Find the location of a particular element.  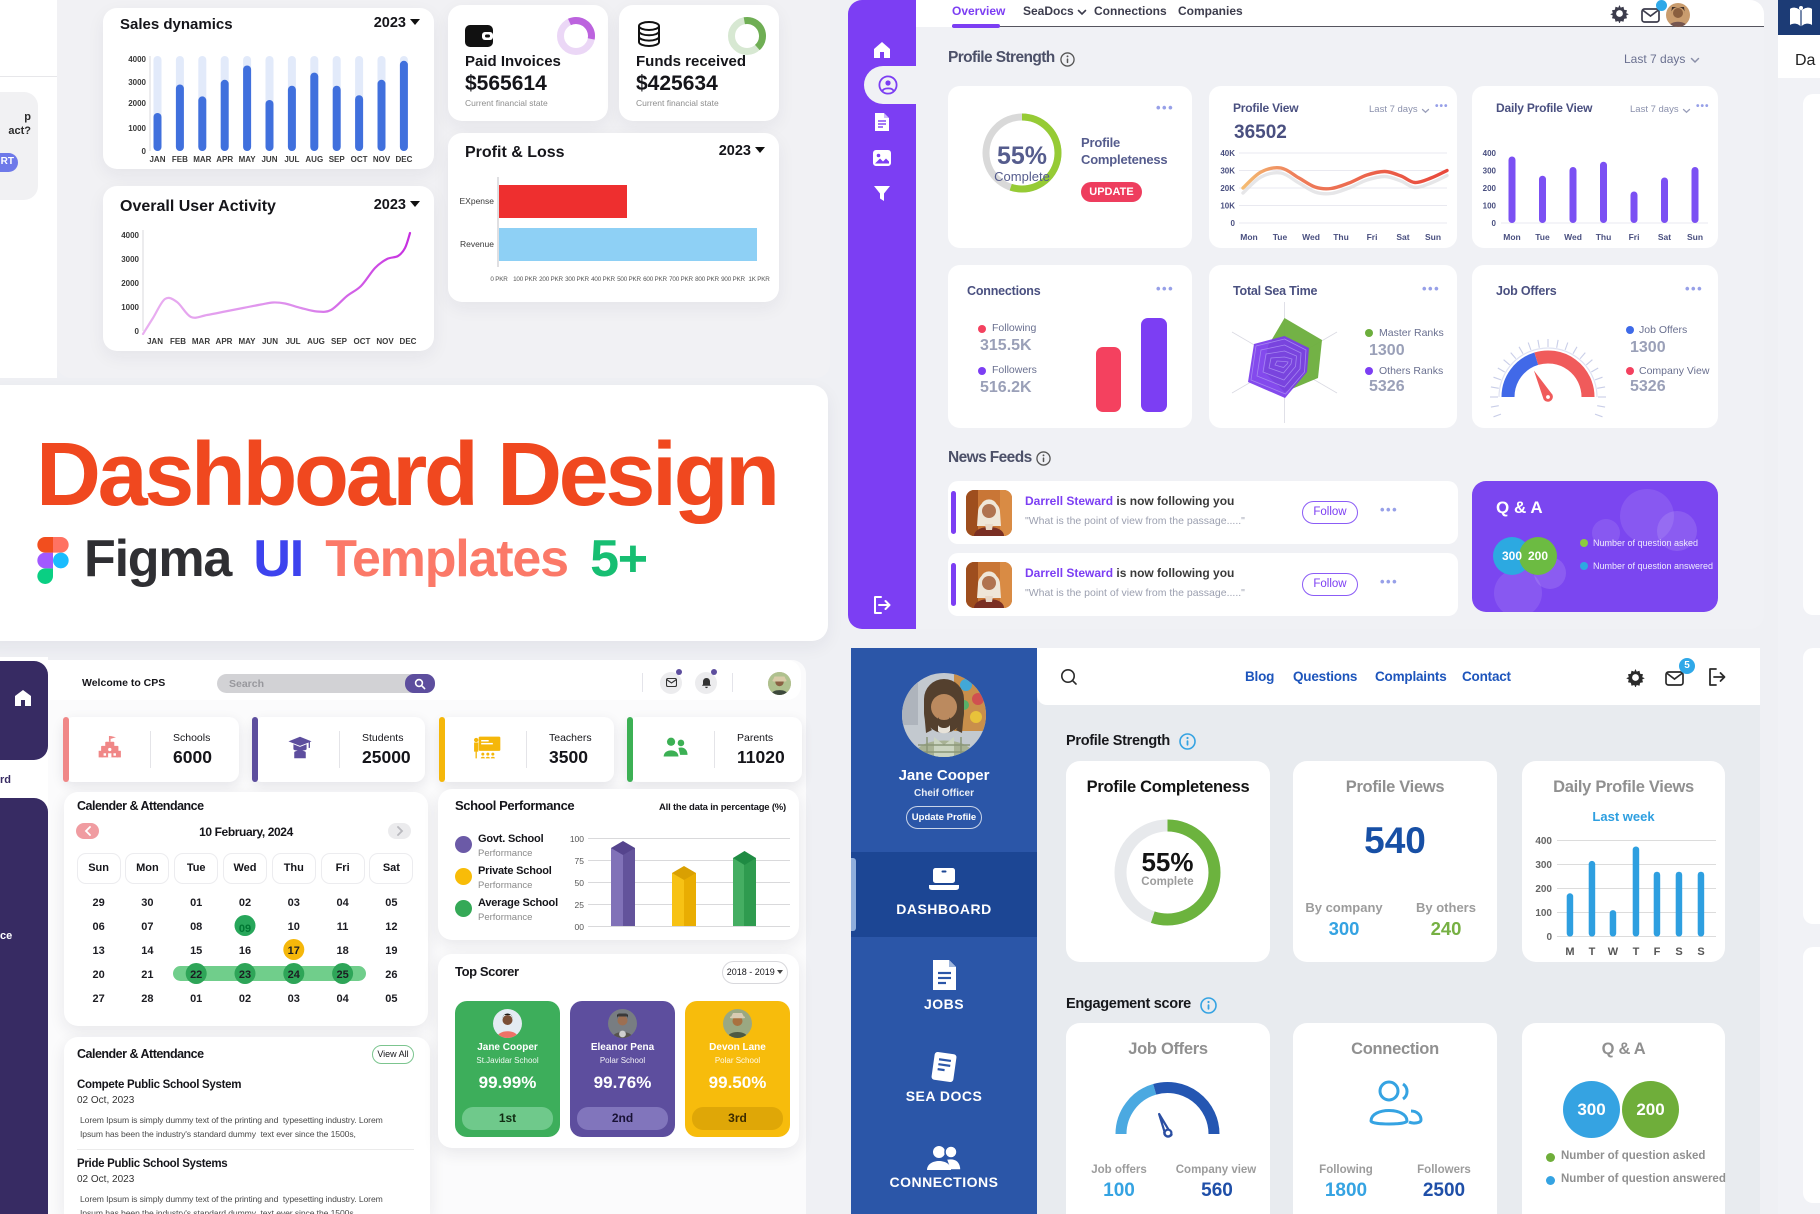

svg-text: 28 is located at coordinates (147, 999).